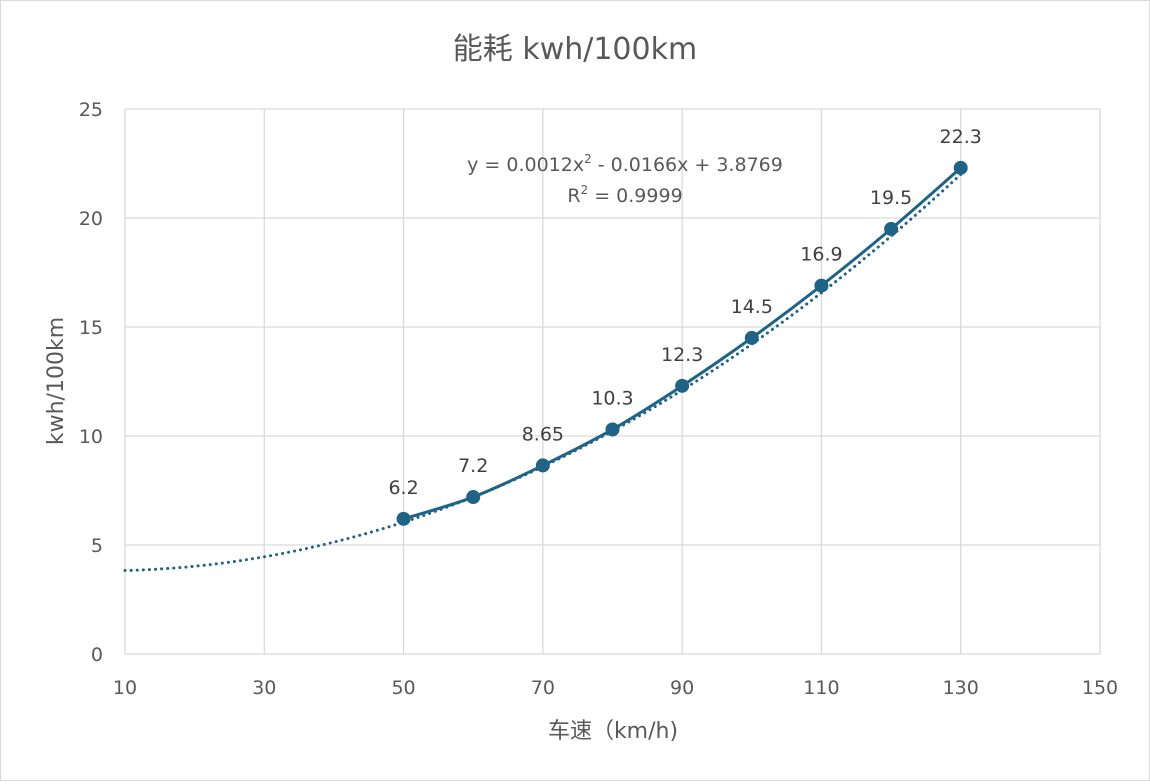 Image resolution: width=1150 pixels, height=784 pixels. What do you see at coordinates (403, 488) in the screenshot?
I see `data-label: 6.2` at bounding box center [403, 488].